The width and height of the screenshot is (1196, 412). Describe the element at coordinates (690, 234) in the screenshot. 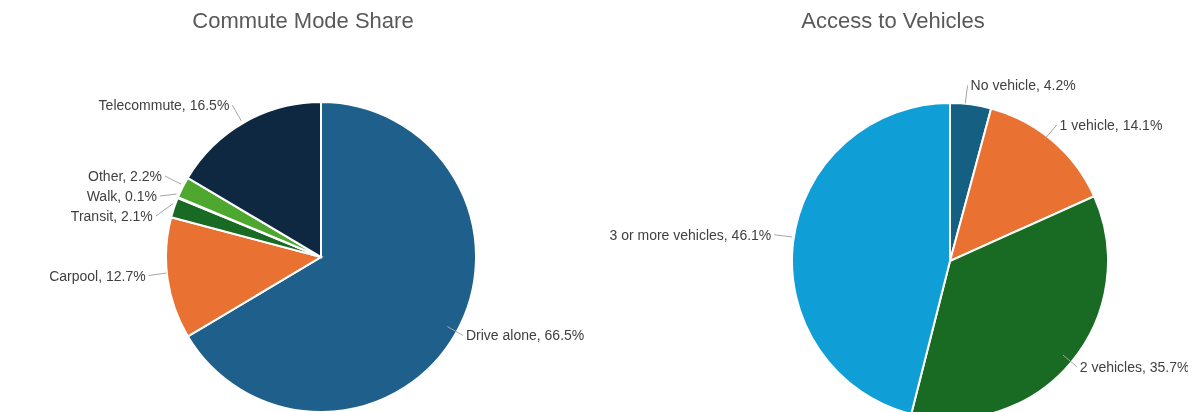

I see `slice-label: 3 or more vehicles, 46.1%` at that location.